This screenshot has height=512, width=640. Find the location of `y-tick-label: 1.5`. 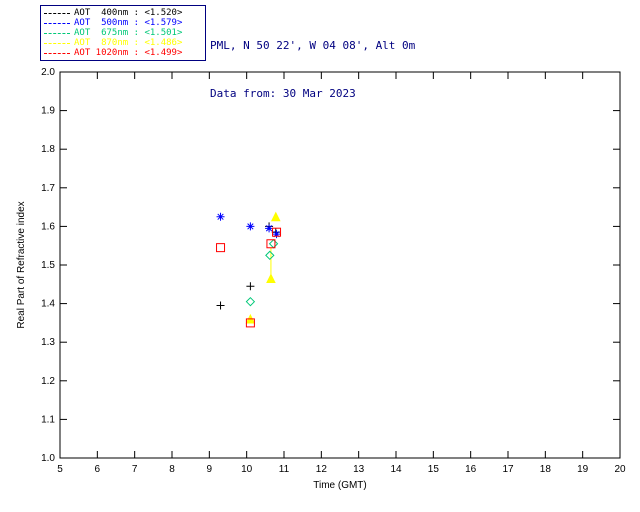

y-tick-label: 1.5 is located at coordinates (48, 265).